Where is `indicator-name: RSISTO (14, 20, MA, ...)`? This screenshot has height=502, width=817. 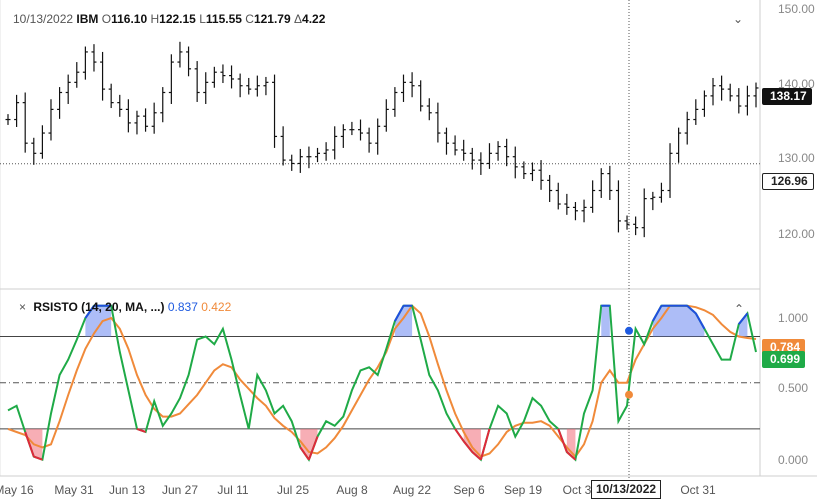
indicator-name: RSISTO (14, 20, MA, ...) is located at coordinates (99, 307).